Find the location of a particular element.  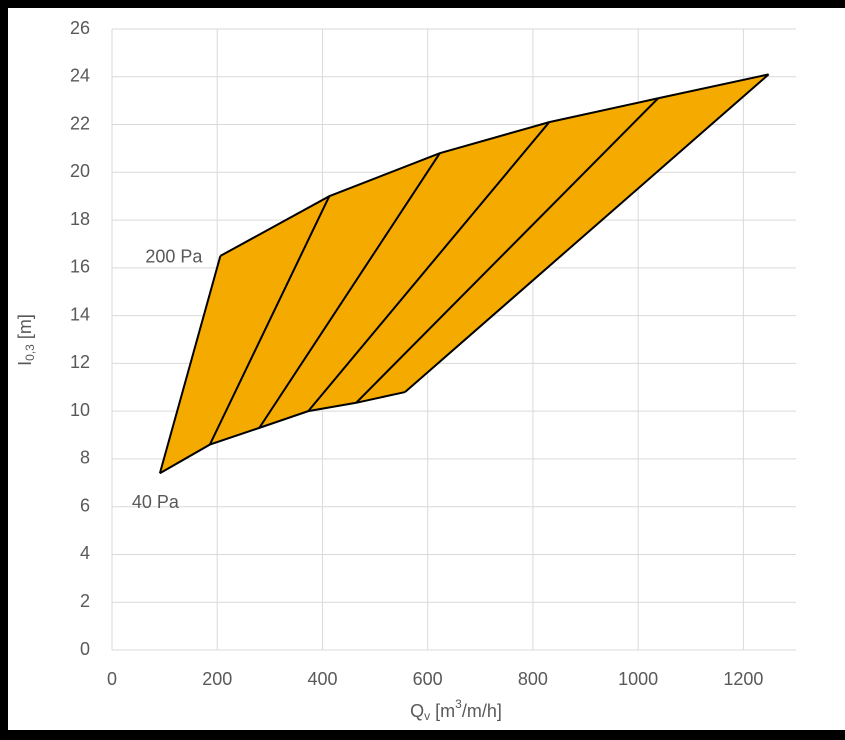

y-label-rest: [m] is located at coordinates (25, 329).